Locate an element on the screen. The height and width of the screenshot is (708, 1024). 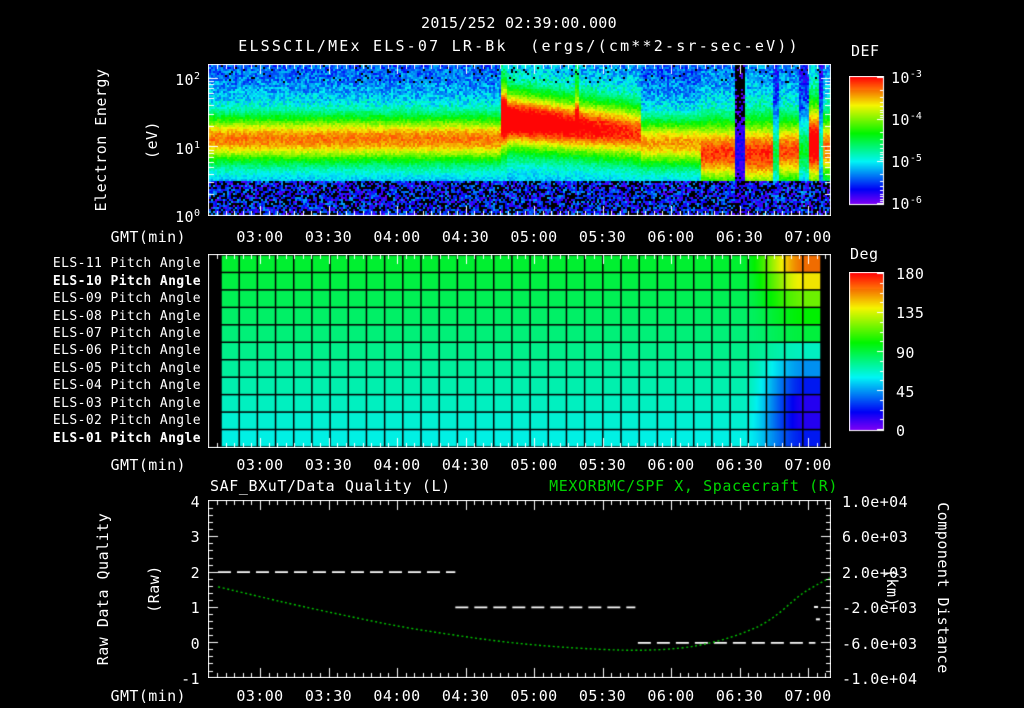
def-colorbar-canvas is located at coordinates (867, 141).